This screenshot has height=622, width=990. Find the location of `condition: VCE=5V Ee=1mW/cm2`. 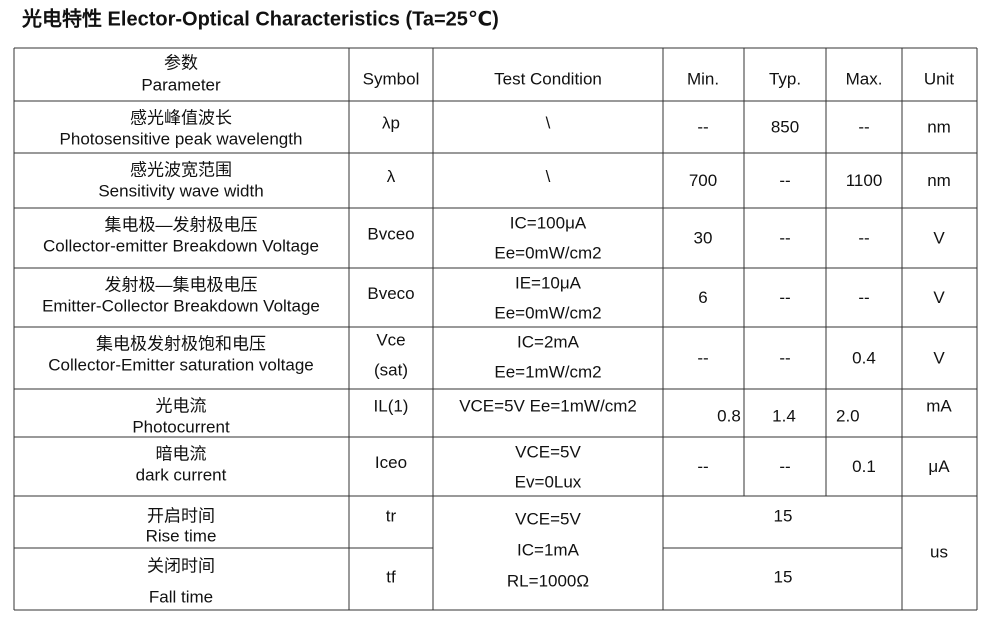

condition: VCE=5V Ee=1mW/cm2 is located at coordinates (548, 405).